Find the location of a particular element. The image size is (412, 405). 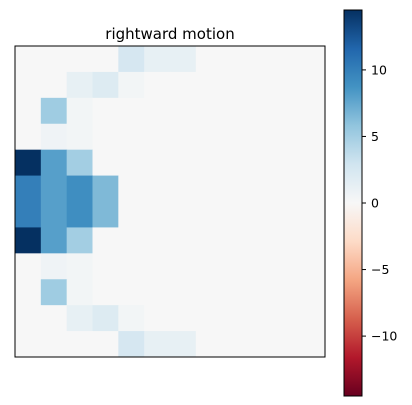

colorbar-ticks: 10 5 0 −5 −10 is located at coordinates (379, 202).